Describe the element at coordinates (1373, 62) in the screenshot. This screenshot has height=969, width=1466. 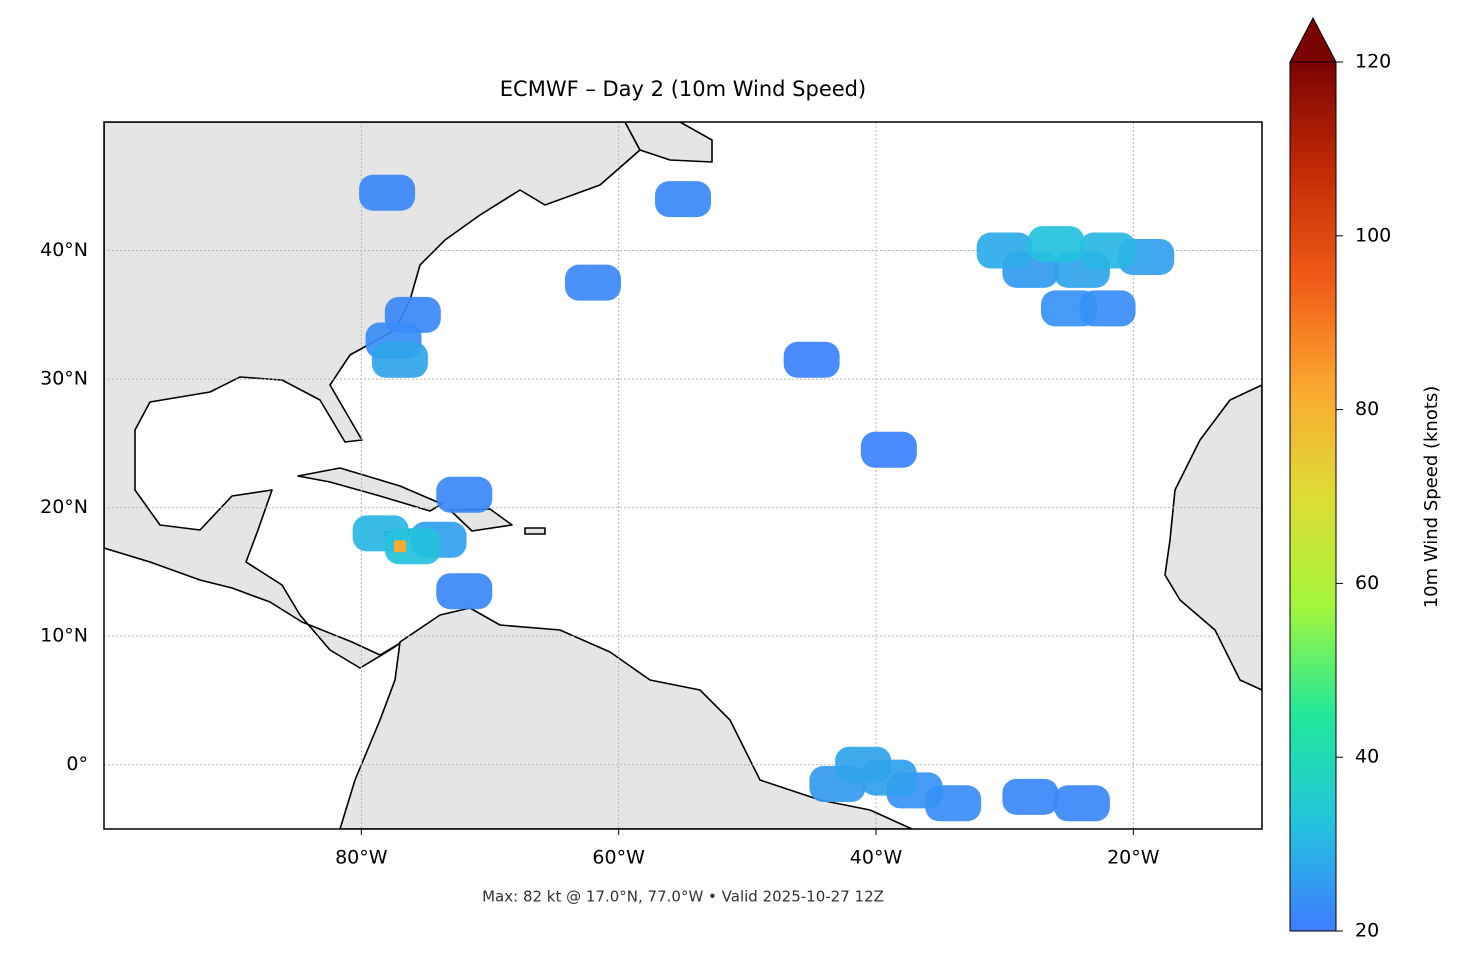
I see `colorbar-tick-label: 120` at that location.